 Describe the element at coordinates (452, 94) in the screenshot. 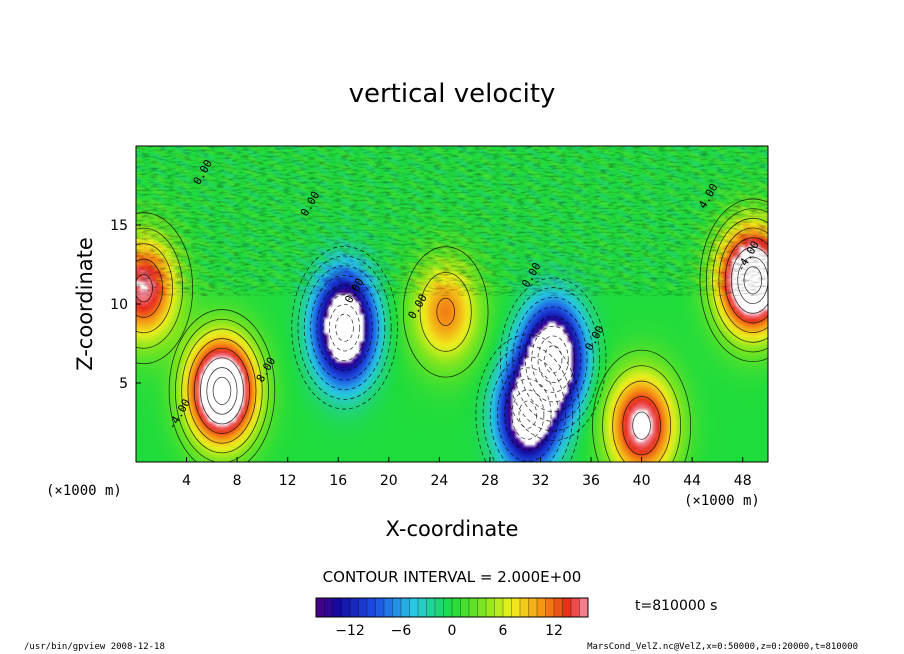

I see `chart-title: vertical velocity` at that location.